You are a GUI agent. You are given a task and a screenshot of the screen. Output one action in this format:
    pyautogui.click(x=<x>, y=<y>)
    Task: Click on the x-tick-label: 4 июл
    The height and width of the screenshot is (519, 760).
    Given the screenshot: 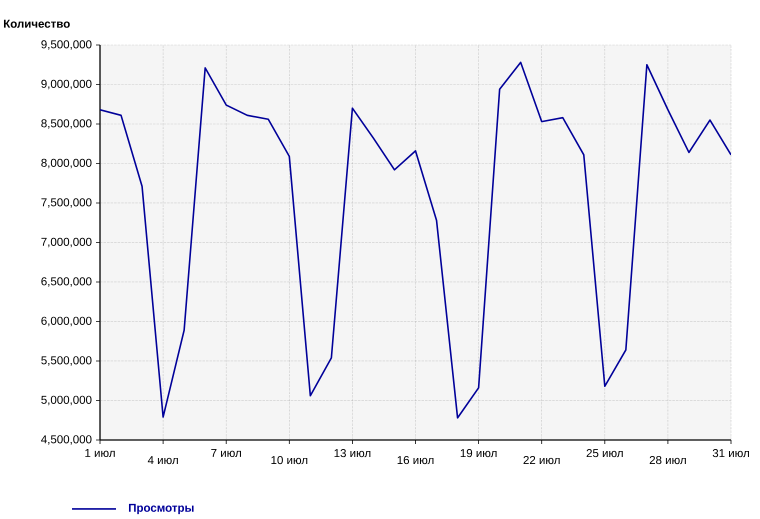 What is the action you would take?
    pyautogui.click(x=163, y=460)
    